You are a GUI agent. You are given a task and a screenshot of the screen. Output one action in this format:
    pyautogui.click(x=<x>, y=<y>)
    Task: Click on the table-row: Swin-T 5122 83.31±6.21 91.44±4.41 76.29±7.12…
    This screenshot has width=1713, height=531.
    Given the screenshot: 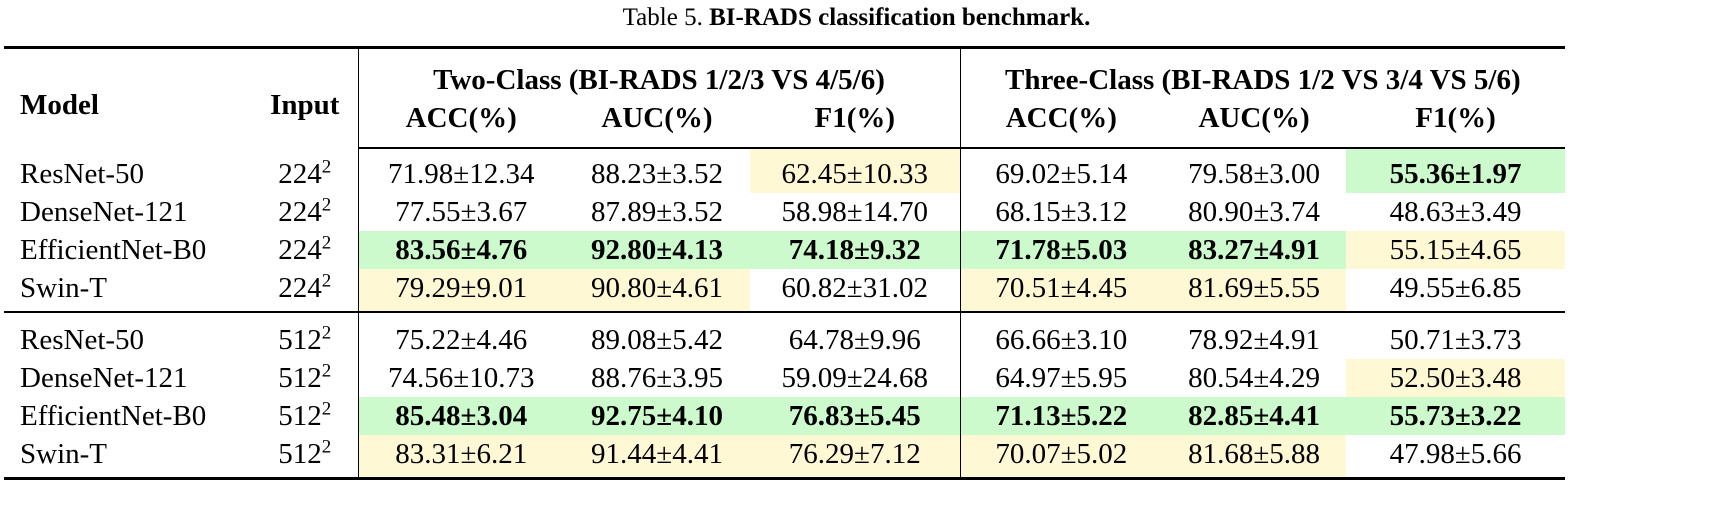 What is the action you would take?
    pyautogui.click(x=785, y=457)
    